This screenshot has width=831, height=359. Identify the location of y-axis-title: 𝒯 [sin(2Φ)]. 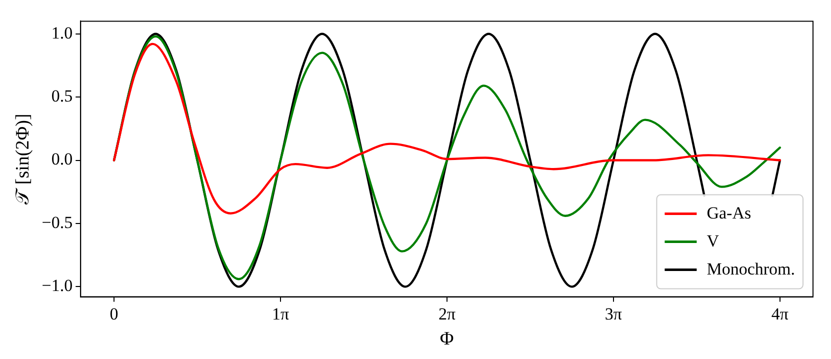
(23, 159).